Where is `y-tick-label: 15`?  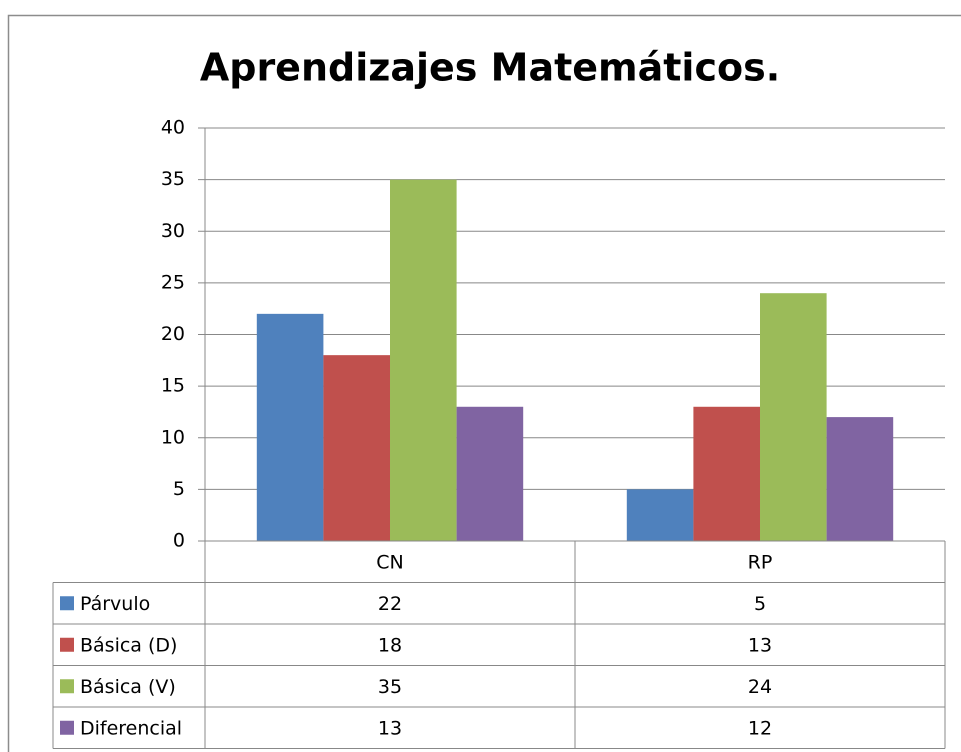 y-tick-label: 15 is located at coordinates (173, 386).